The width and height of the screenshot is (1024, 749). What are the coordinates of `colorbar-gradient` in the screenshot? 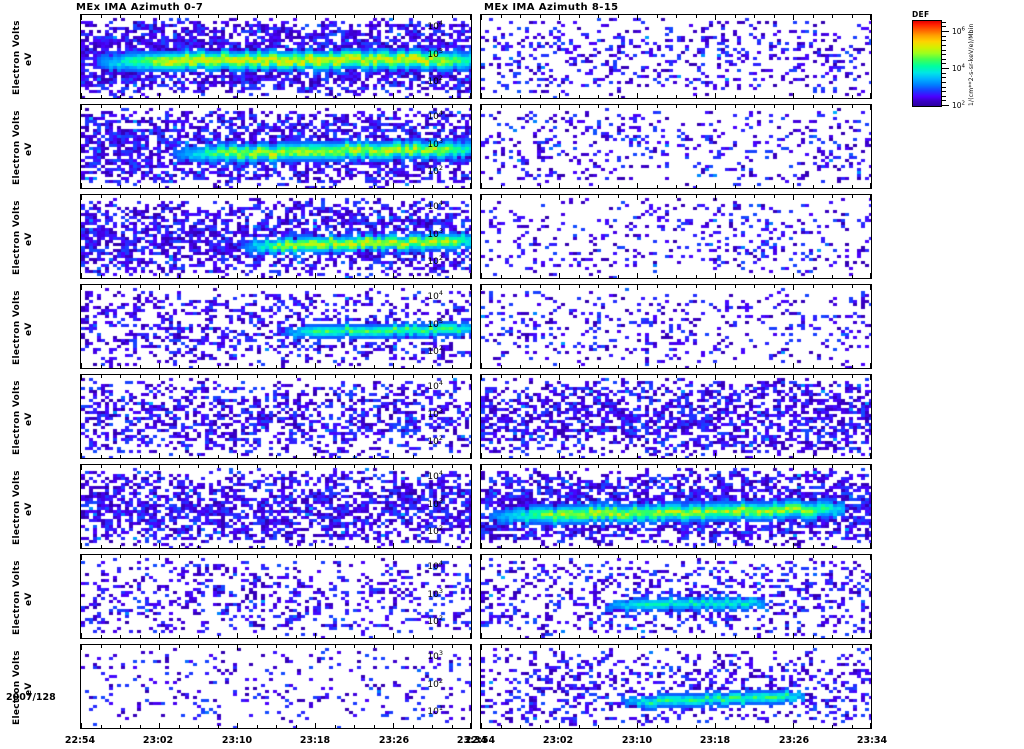 It's located at (927, 63).